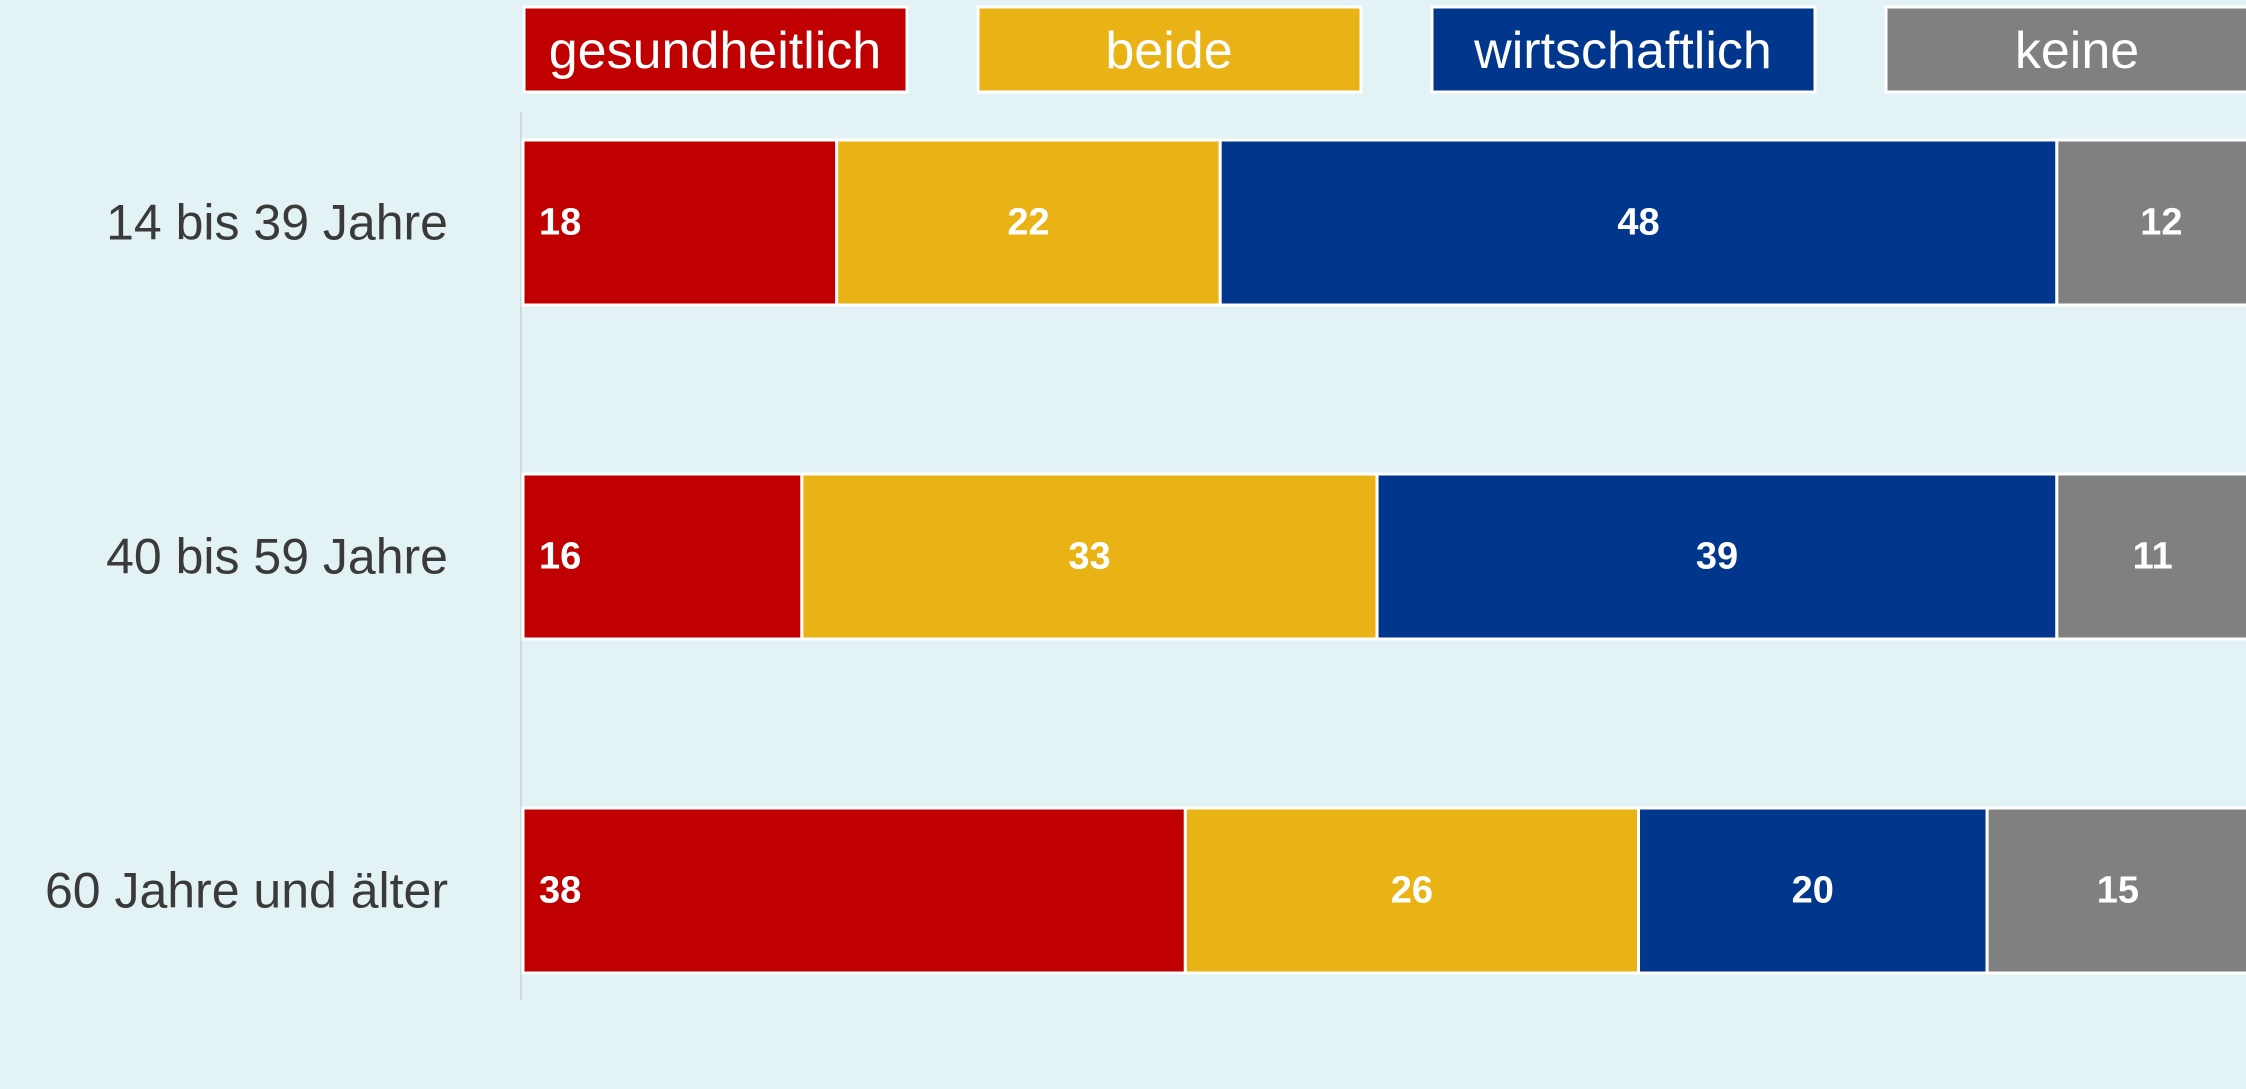 The width and height of the screenshot is (2246, 1089). I want to click on legend-label: wirtschaftlich, so click(1622, 51).